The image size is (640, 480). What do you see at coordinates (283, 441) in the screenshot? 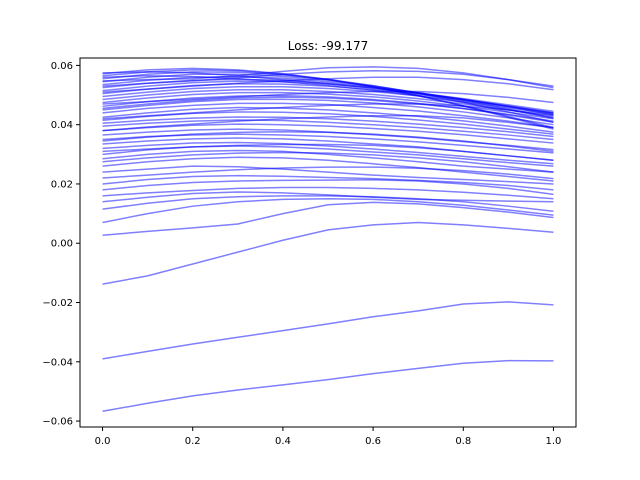
I see `x-tick-label: 0.4` at bounding box center [283, 441].